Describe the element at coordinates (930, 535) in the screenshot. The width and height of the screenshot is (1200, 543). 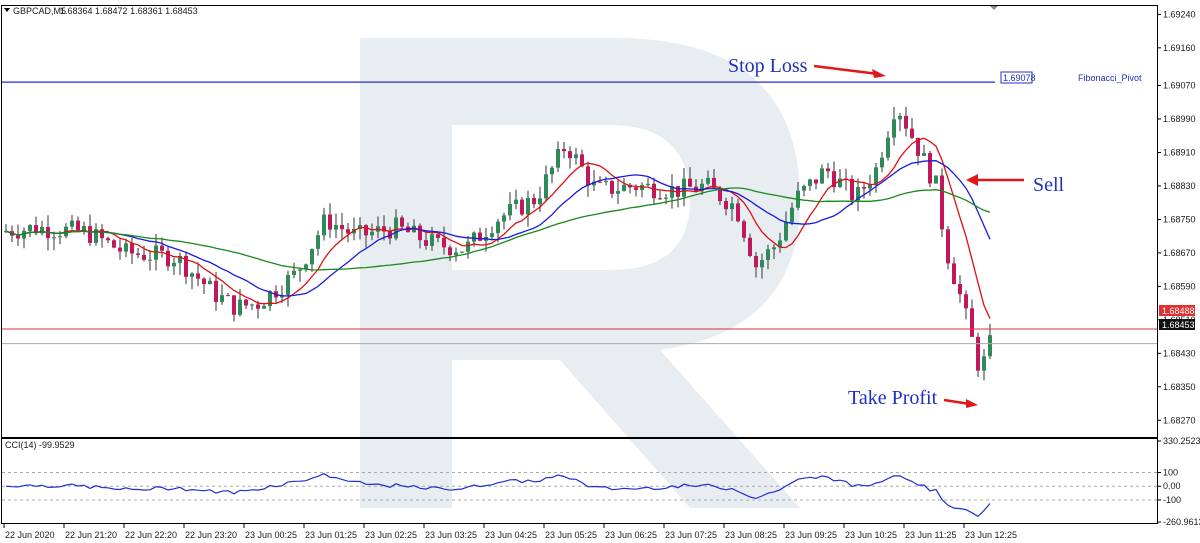
I see `time-tick-label: 23 Jun 11:25` at that location.